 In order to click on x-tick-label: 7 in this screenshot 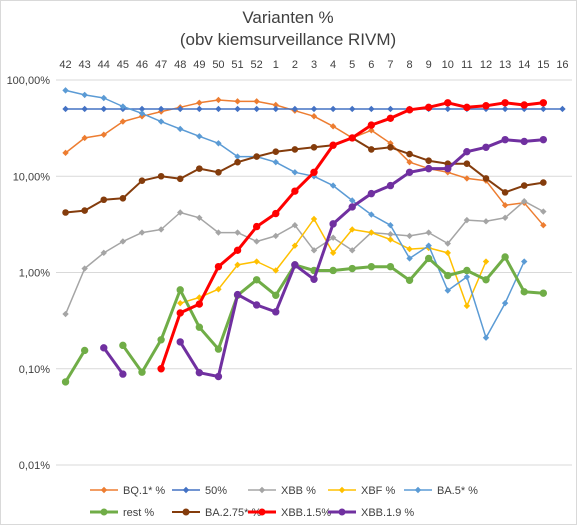, I will do `click(390, 65)`.